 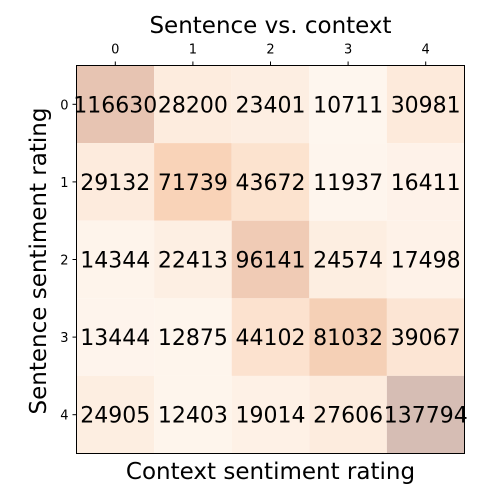 What do you see at coordinates (39, 261) in the screenshot?
I see `y-axis-label: Sentence sentiment rating` at bounding box center [39, 261].